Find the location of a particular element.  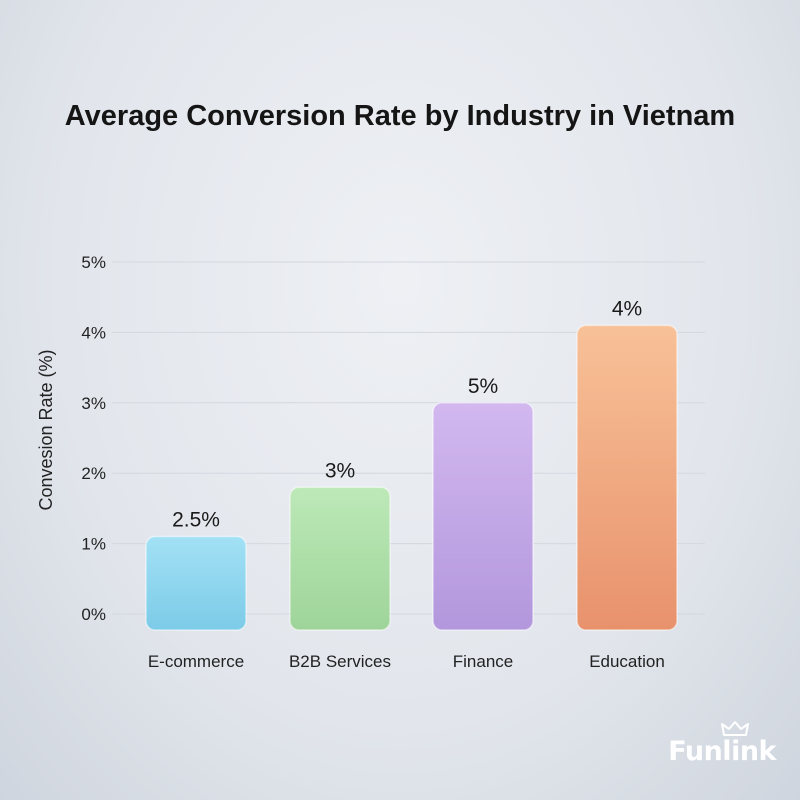

y-tick-label: 0% is located at coordinates (93, 614).